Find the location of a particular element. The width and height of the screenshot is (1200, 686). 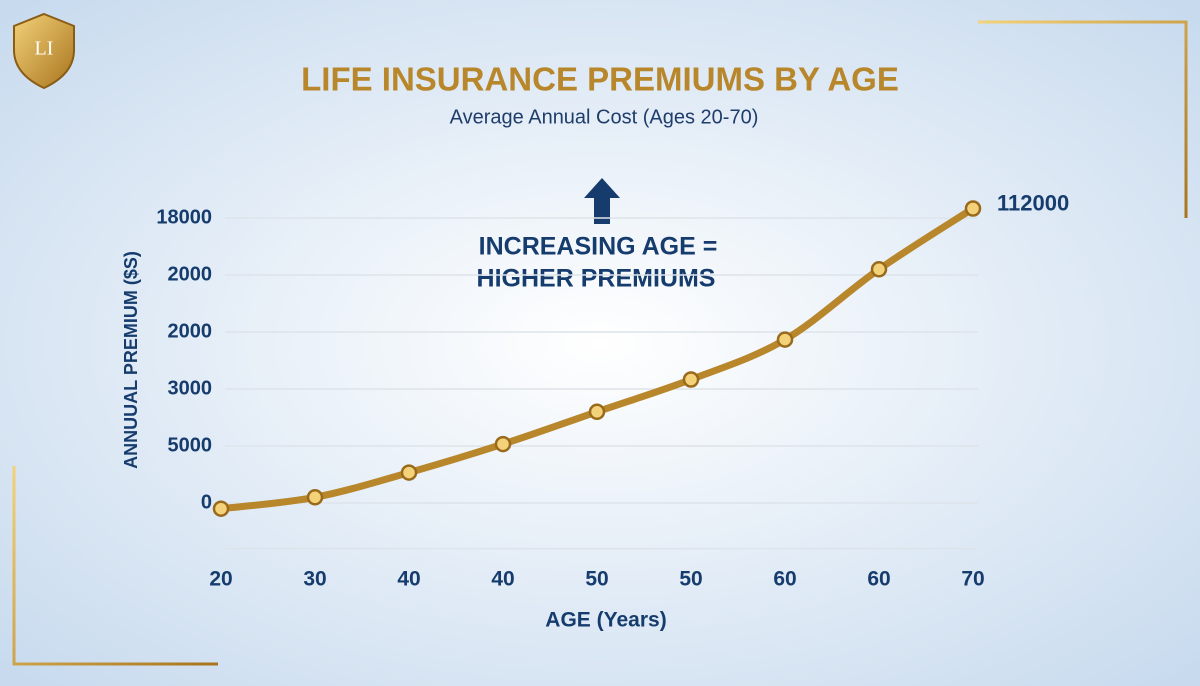

y-tick-label: 0 is located at coordinates (206, 502).